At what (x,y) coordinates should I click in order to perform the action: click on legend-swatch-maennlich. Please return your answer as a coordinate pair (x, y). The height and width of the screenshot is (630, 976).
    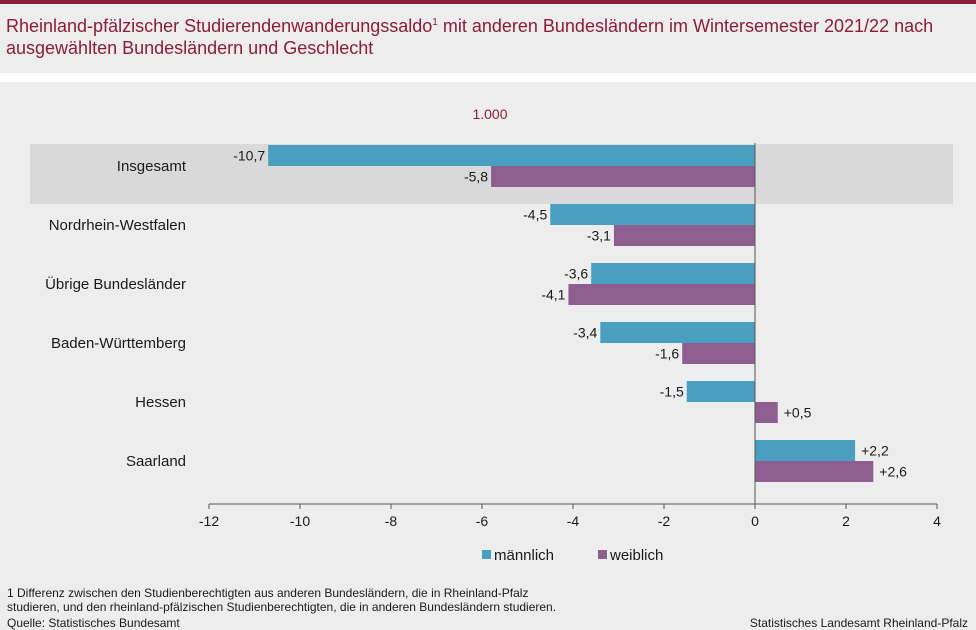
    Looking at the image, I should click on (486, 554).